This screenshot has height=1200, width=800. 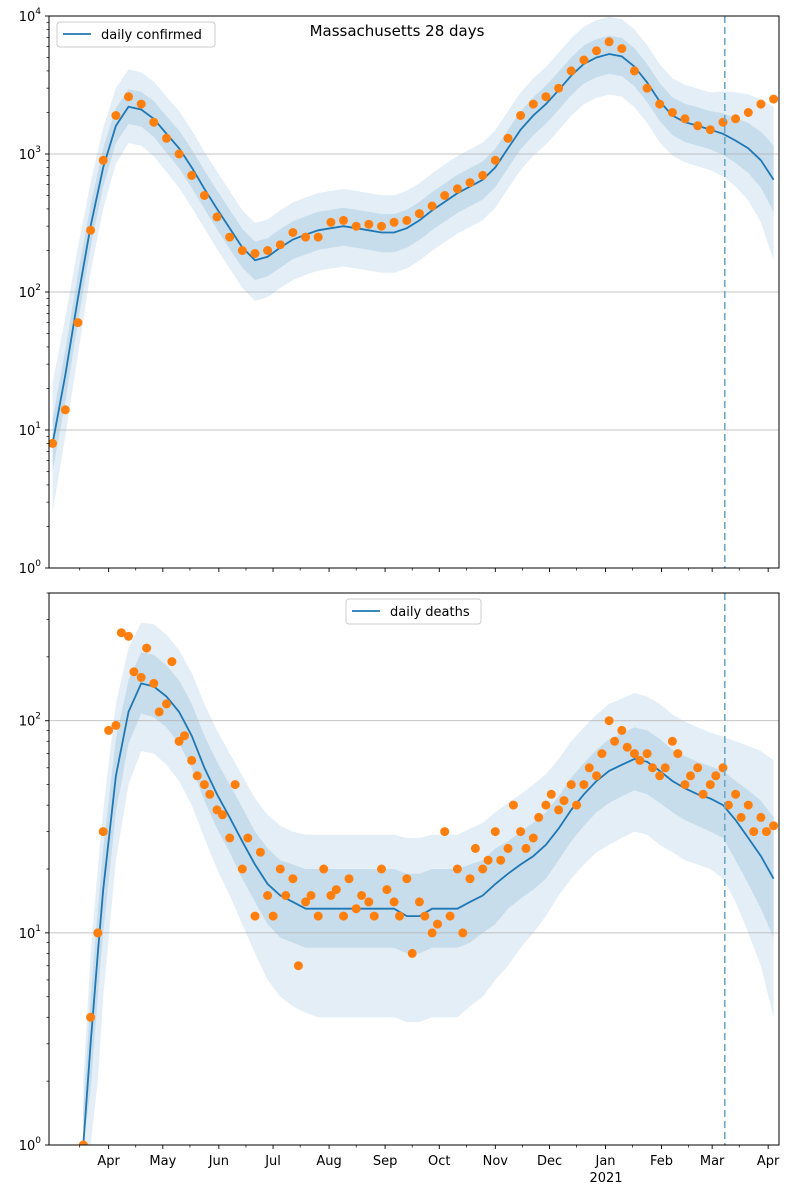 What do you see at coordinates (151, 35) in the screenshot?
I see `legend-label-daily-confirmed: daily confirmed` at bounding box center [151, 35].